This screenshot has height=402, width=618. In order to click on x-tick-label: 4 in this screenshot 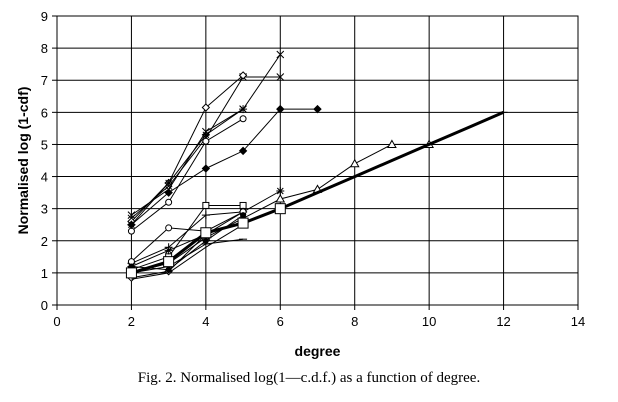, I will do `click(205, 321)`.